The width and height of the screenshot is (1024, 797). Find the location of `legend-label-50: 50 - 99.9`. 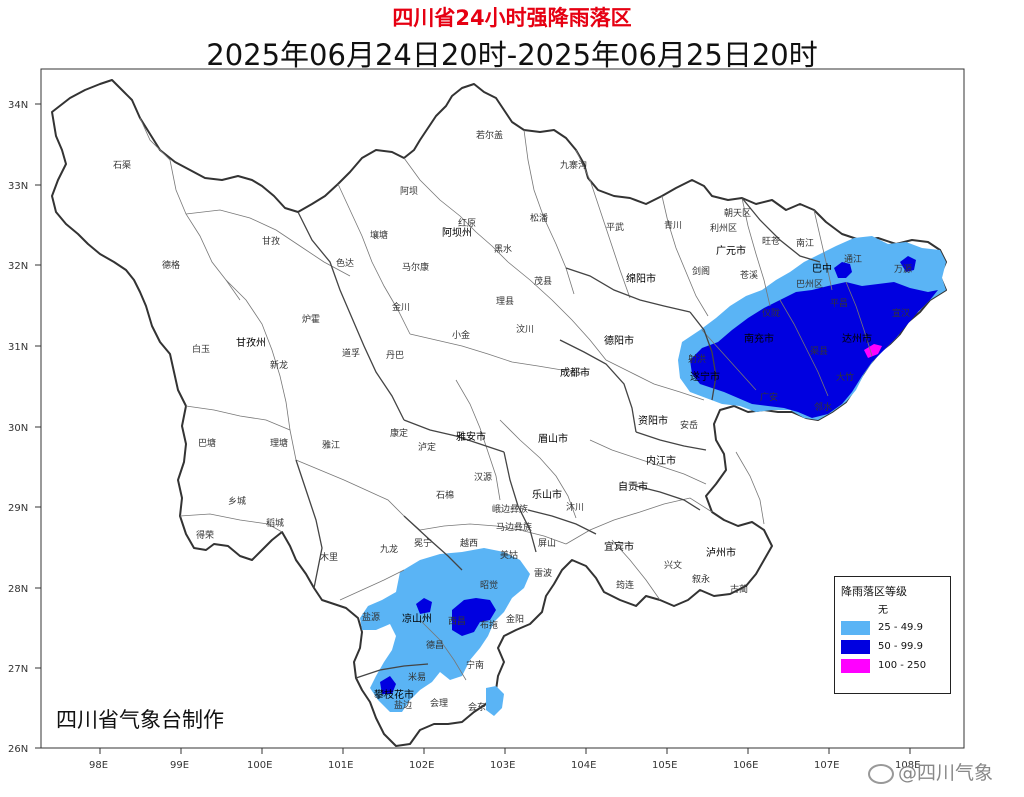

legend-label-50: 50 - 99.9 is located at coordinates (900, 646).